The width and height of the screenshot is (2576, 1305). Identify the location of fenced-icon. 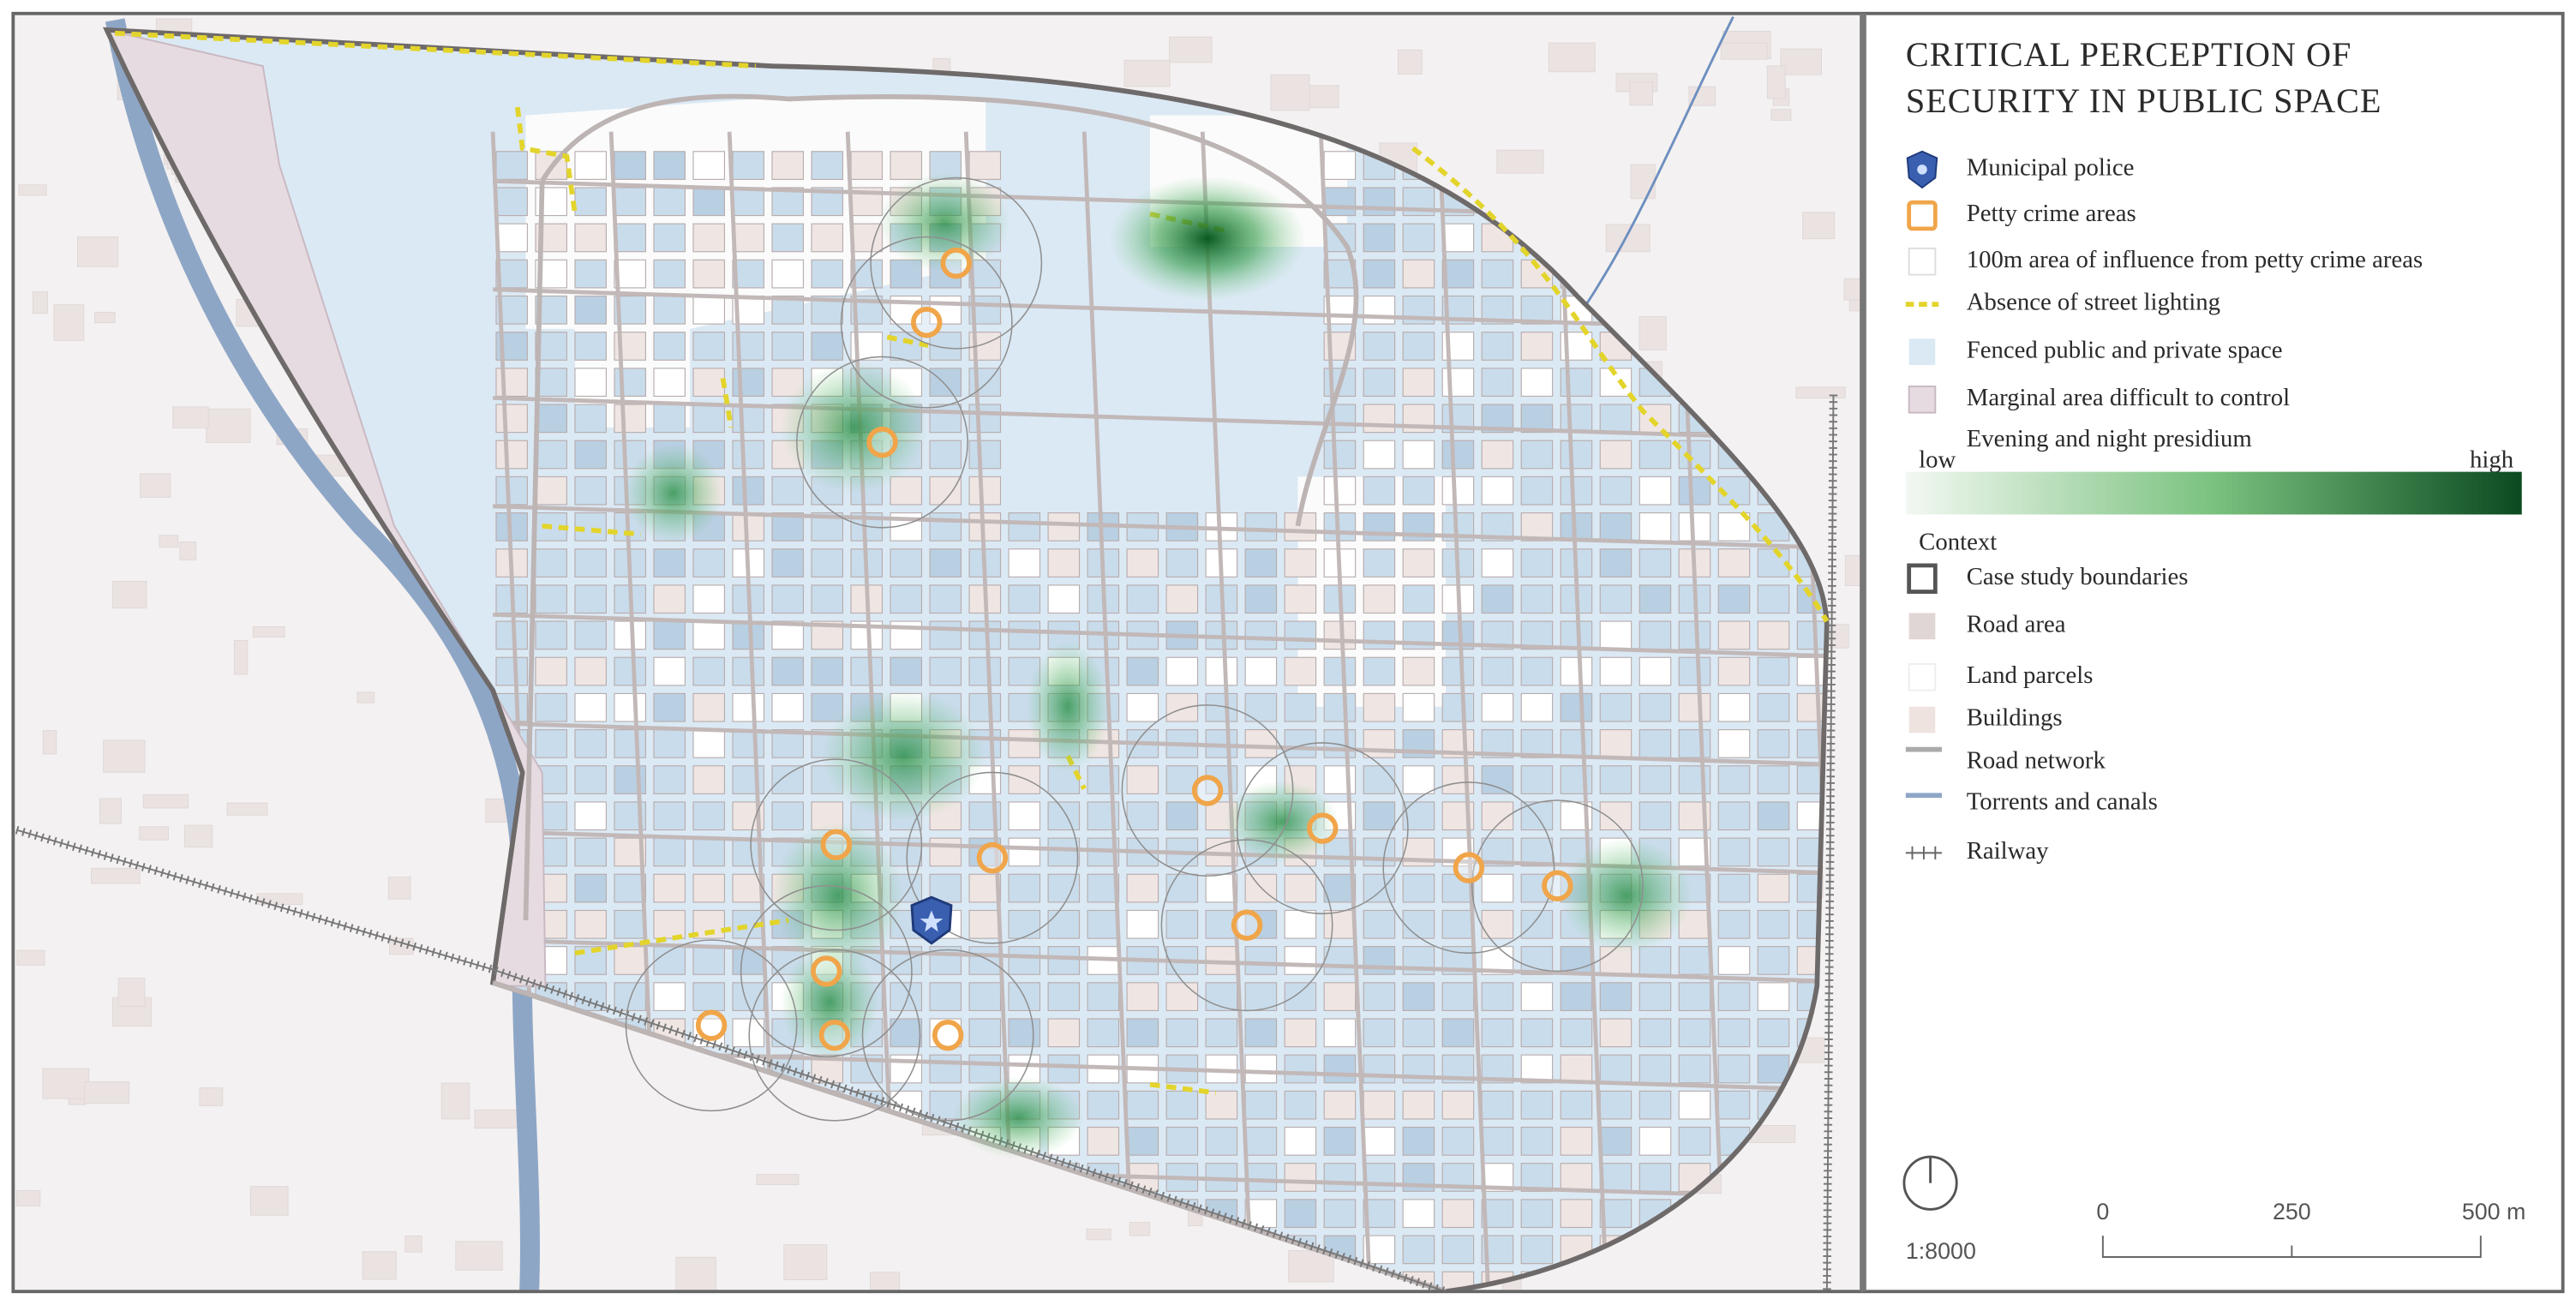
(1922, 352).